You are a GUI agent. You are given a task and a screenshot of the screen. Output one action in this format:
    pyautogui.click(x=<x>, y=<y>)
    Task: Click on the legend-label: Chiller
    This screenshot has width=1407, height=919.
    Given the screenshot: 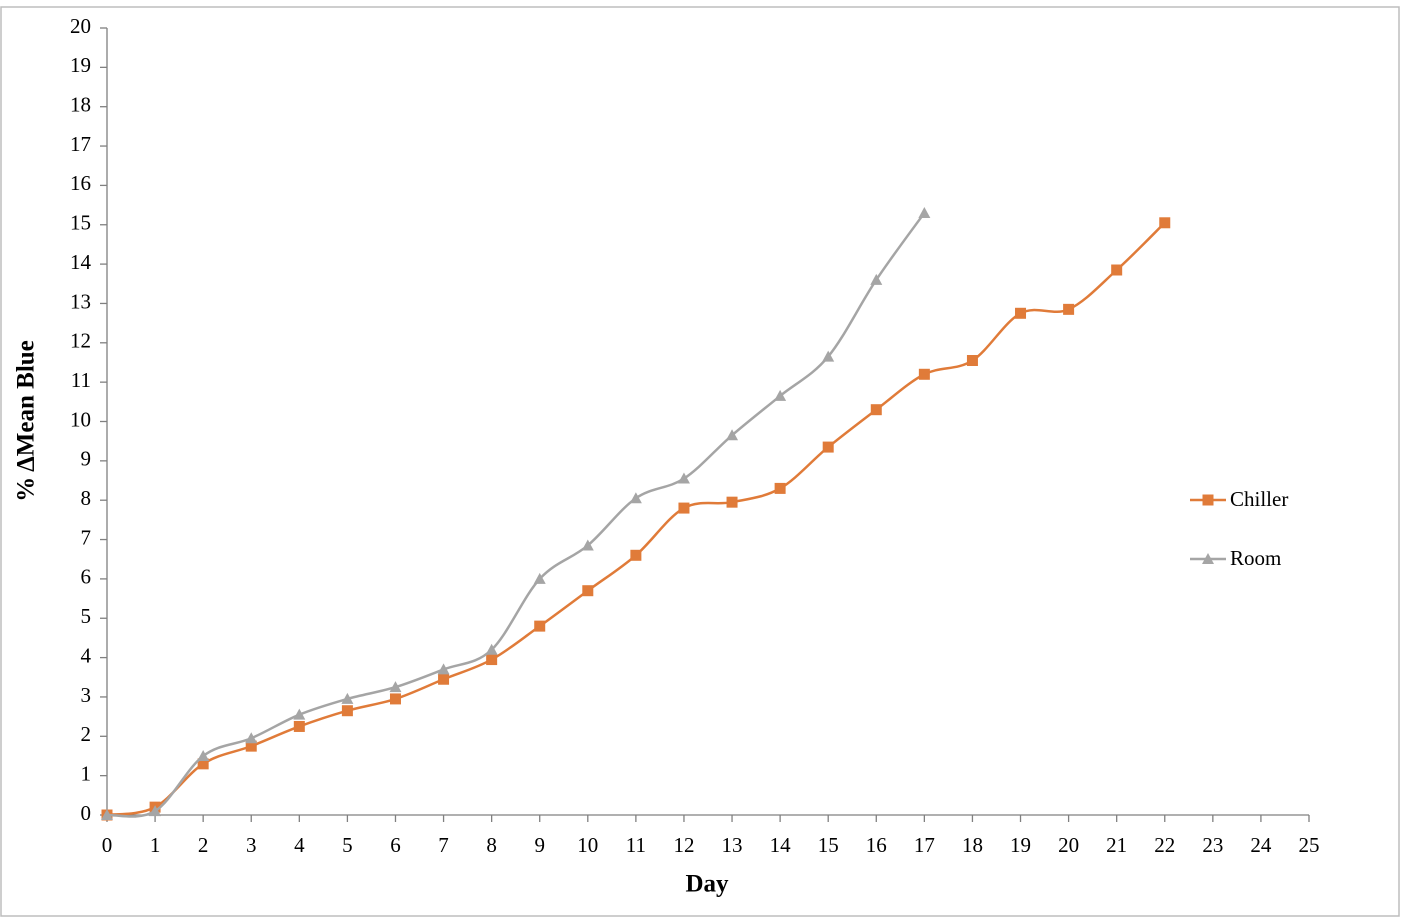 What is the action you would take?
    pyautogui.click(x=1259, y=499)
    